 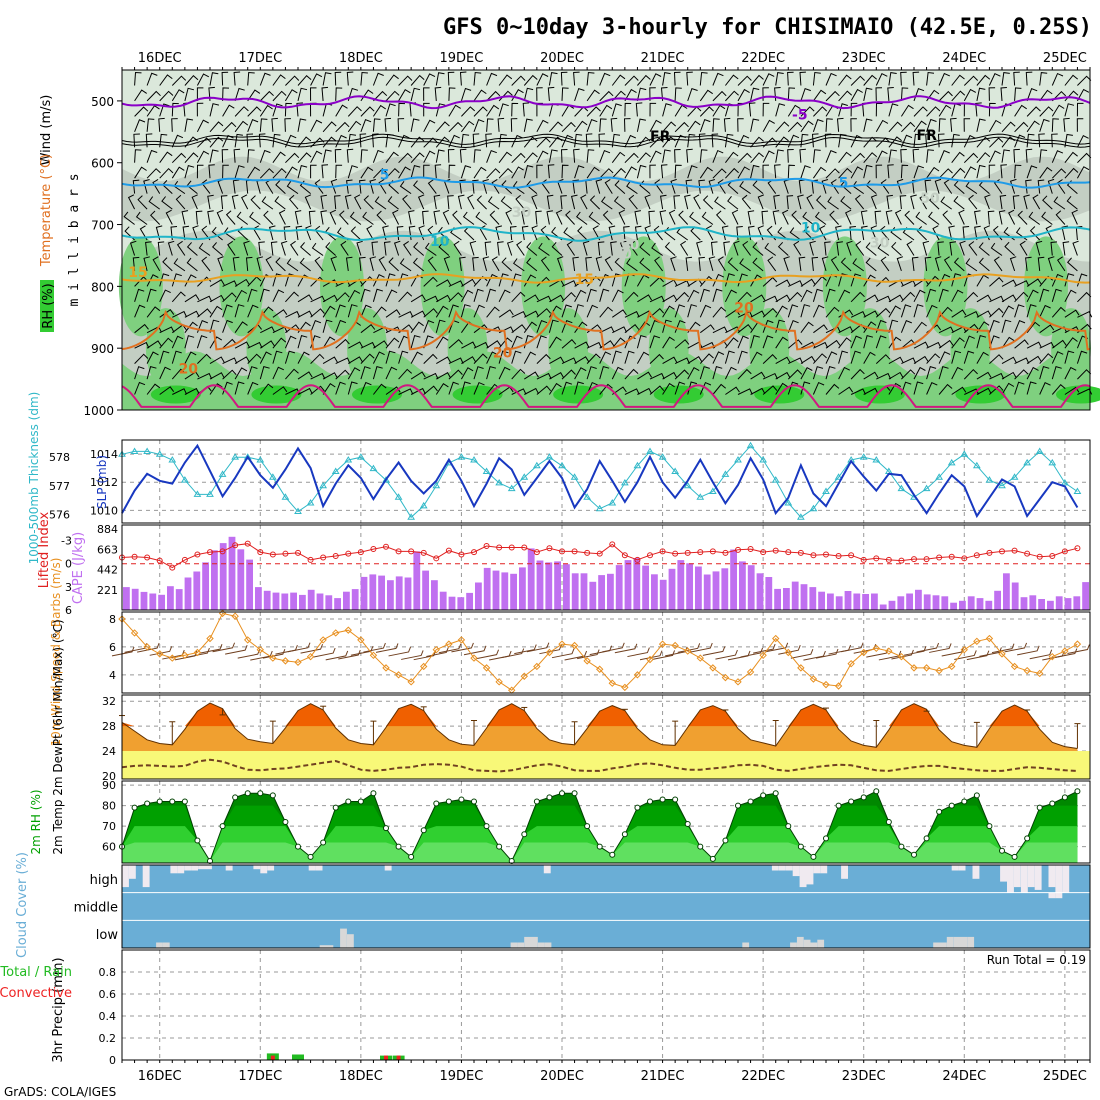 I want to click on contour-label: -5, so click(x=800, y=115).